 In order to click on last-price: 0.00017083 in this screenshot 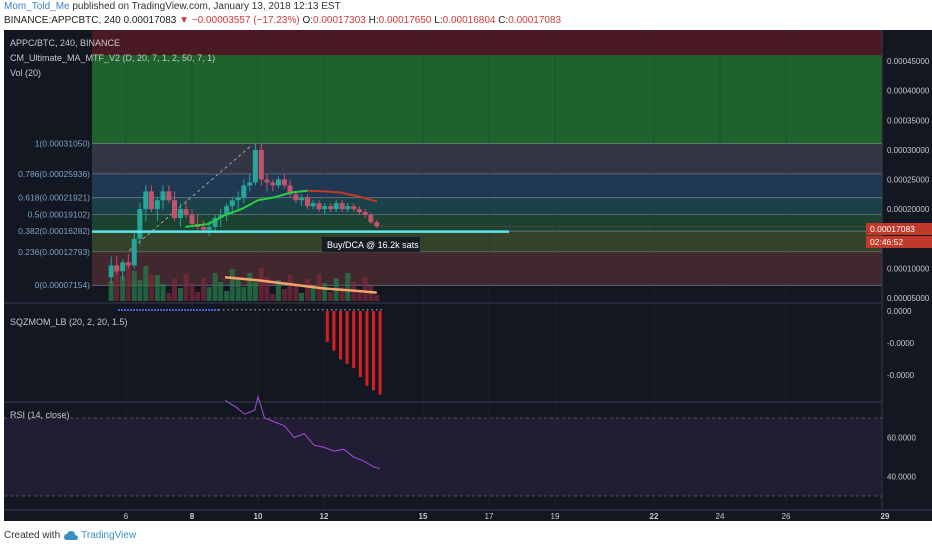, I will do `click(150, 20)`.